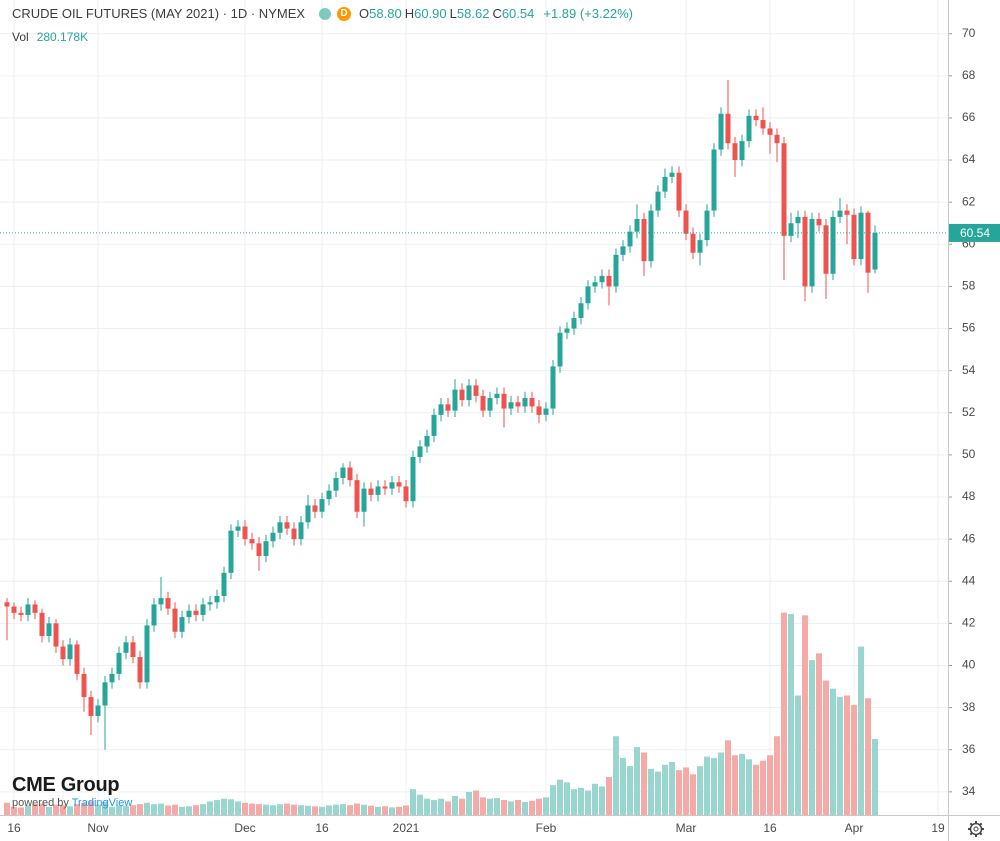  What do you see at coordinates (14, 828) in the screenshot?
I see `x-tick-label: 16` at bounding box center [14, 828].